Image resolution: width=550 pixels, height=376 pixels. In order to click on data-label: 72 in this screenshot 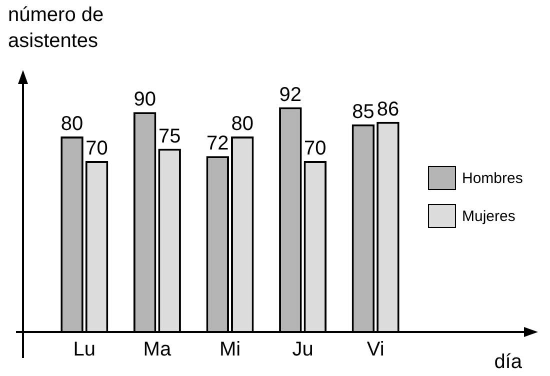, I will do `click(217, 143)`.